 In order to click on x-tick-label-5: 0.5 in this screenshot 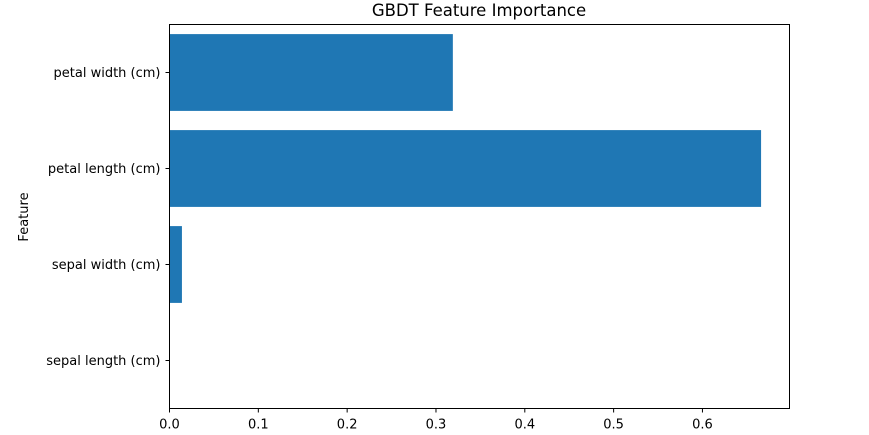, I will do `click(613, 425)`.